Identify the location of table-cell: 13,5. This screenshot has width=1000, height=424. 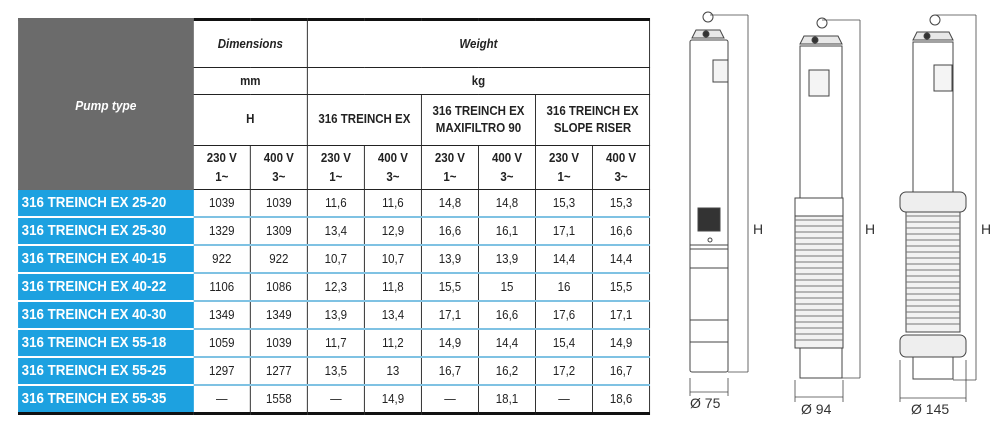
(335, 371).